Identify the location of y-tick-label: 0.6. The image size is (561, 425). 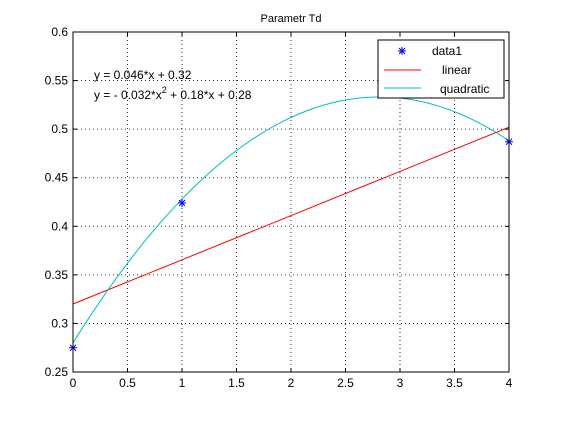
(59, 32).